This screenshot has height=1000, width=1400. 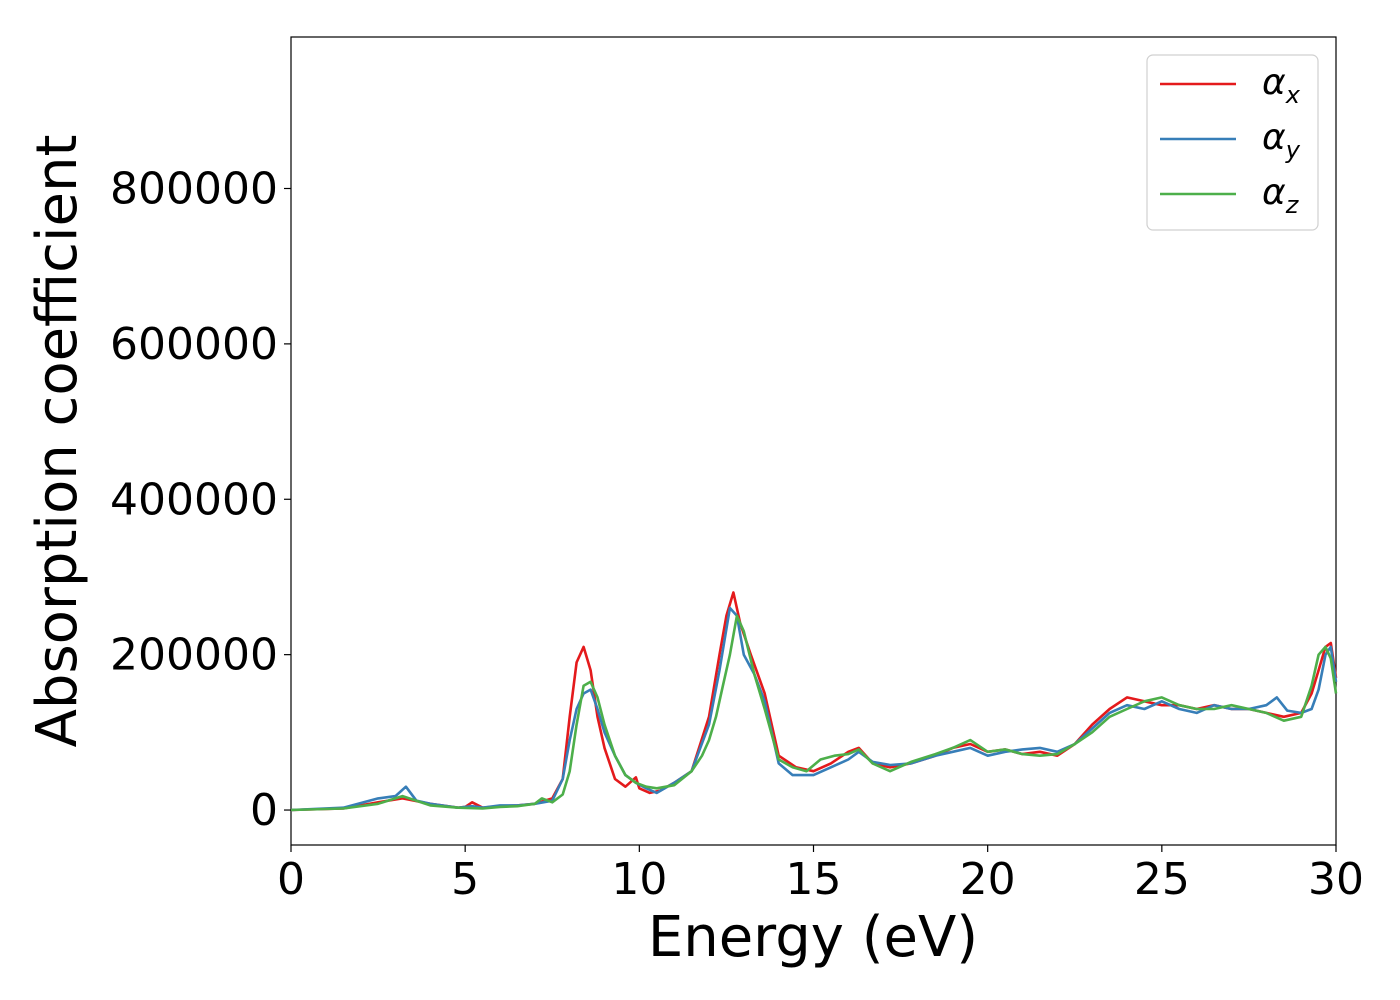 I want to click on legend: αx αy αz, so click(x=1232, y=142).